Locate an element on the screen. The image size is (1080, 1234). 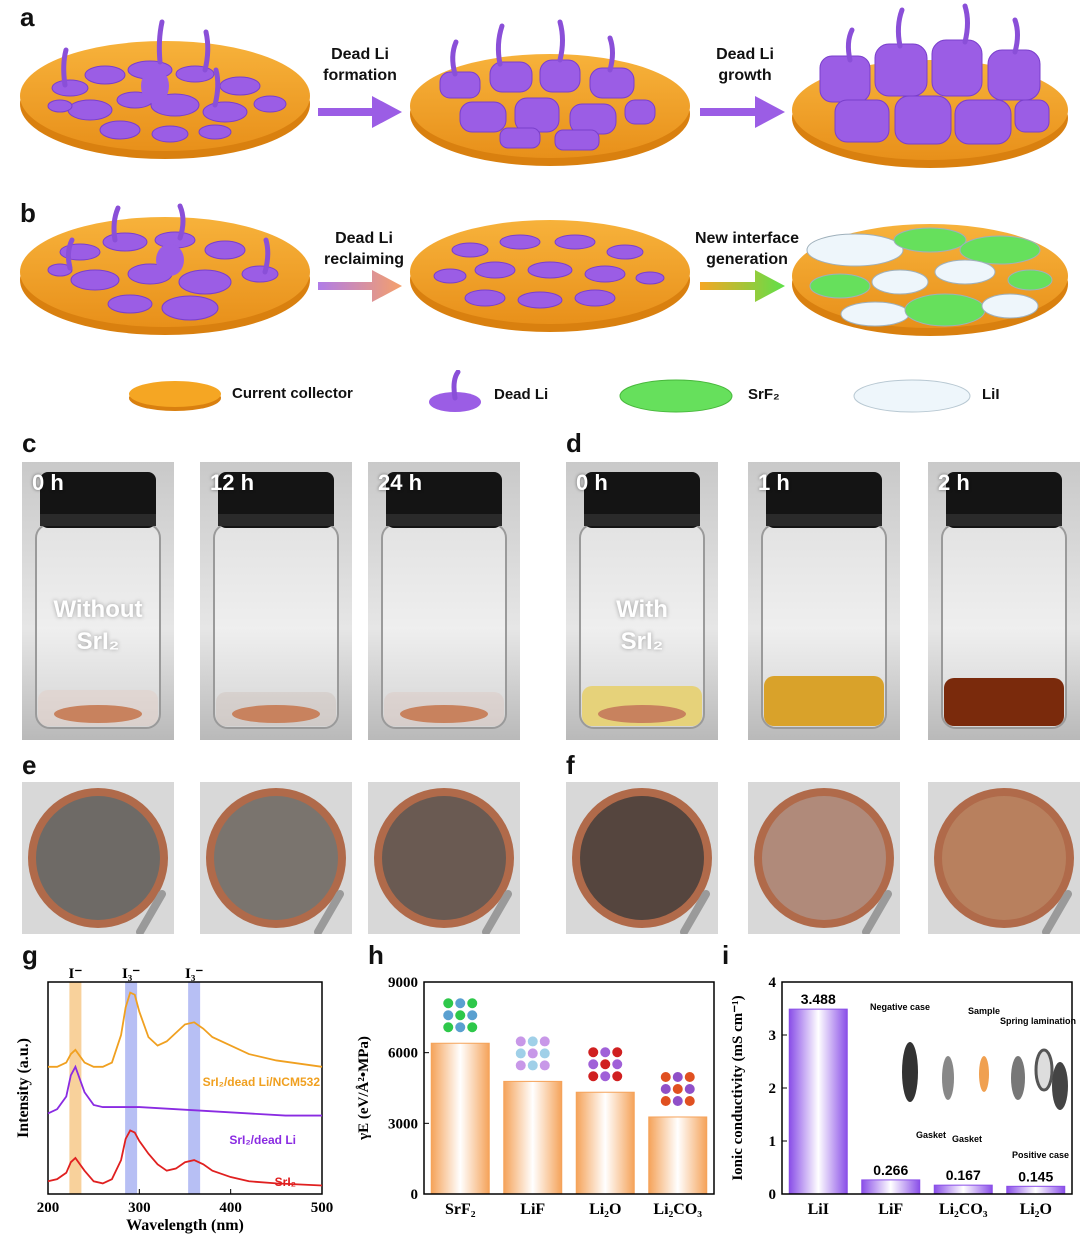
vial-photo-d-0: 0 h With SrI₂ is located at coordinates (642, 601).